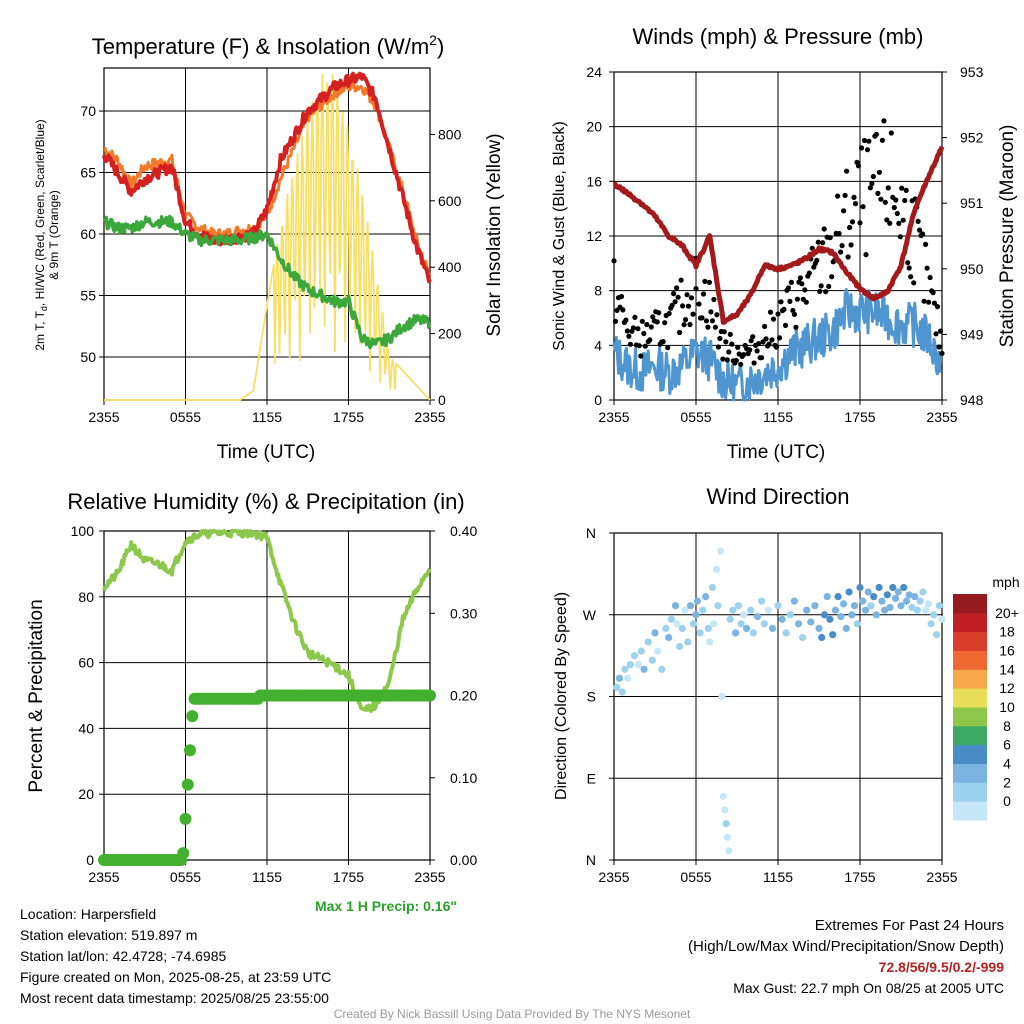 The height and width of the screenshot is (1024, 1024). Describe the element at coordinates (868, 988) in the screenshot. I see `max-gust: Max Gust: 22.7 mph On 08/25 at 2005 UTC` at that location.